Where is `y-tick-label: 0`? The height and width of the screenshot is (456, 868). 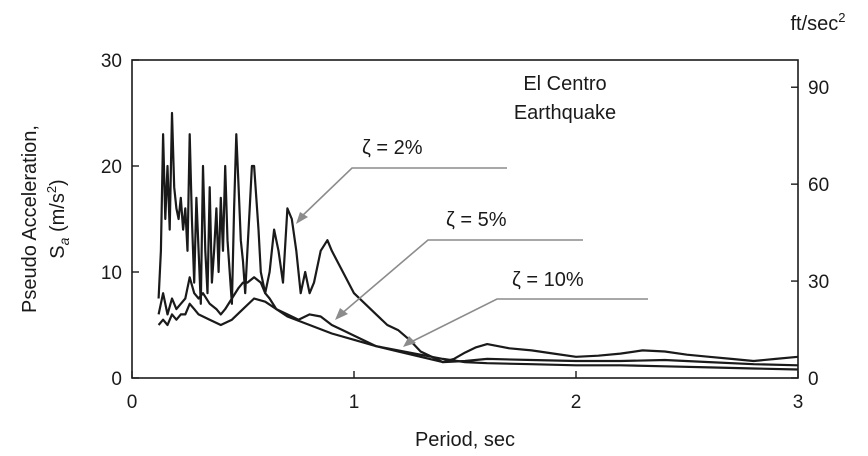 y-tick-label: 0 is located at coordinates (116, 379).